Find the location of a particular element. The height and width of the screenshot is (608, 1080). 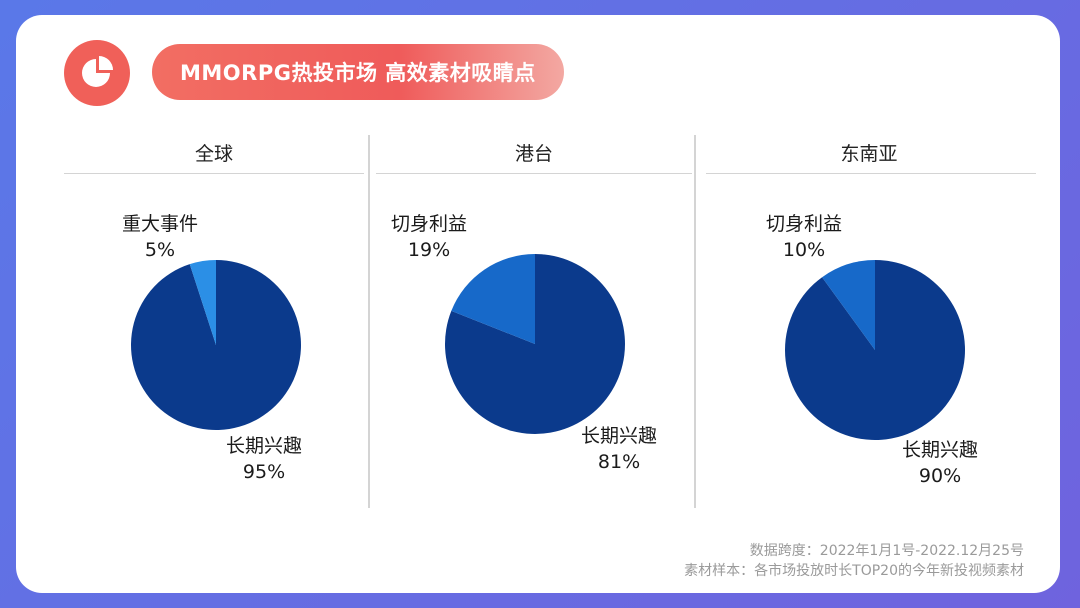

slice-label-personal-interest: 切身利益 10% is located at coordinates (804, 237).